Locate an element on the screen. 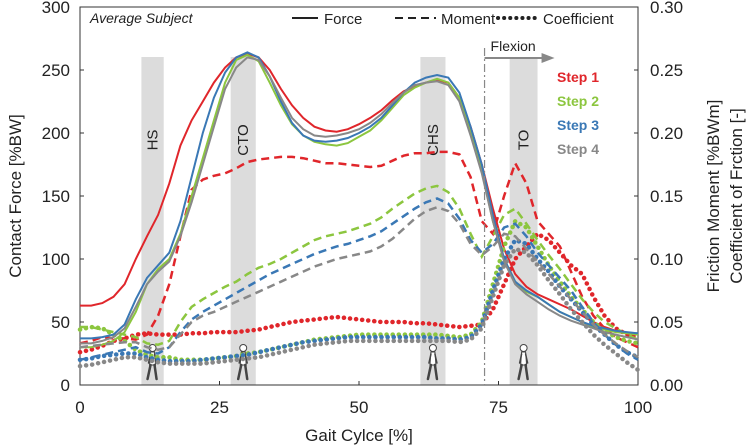 The height and width of the screenshot is (448, 750). flexion-marker: Flexion is located at coordinates (519, 211).